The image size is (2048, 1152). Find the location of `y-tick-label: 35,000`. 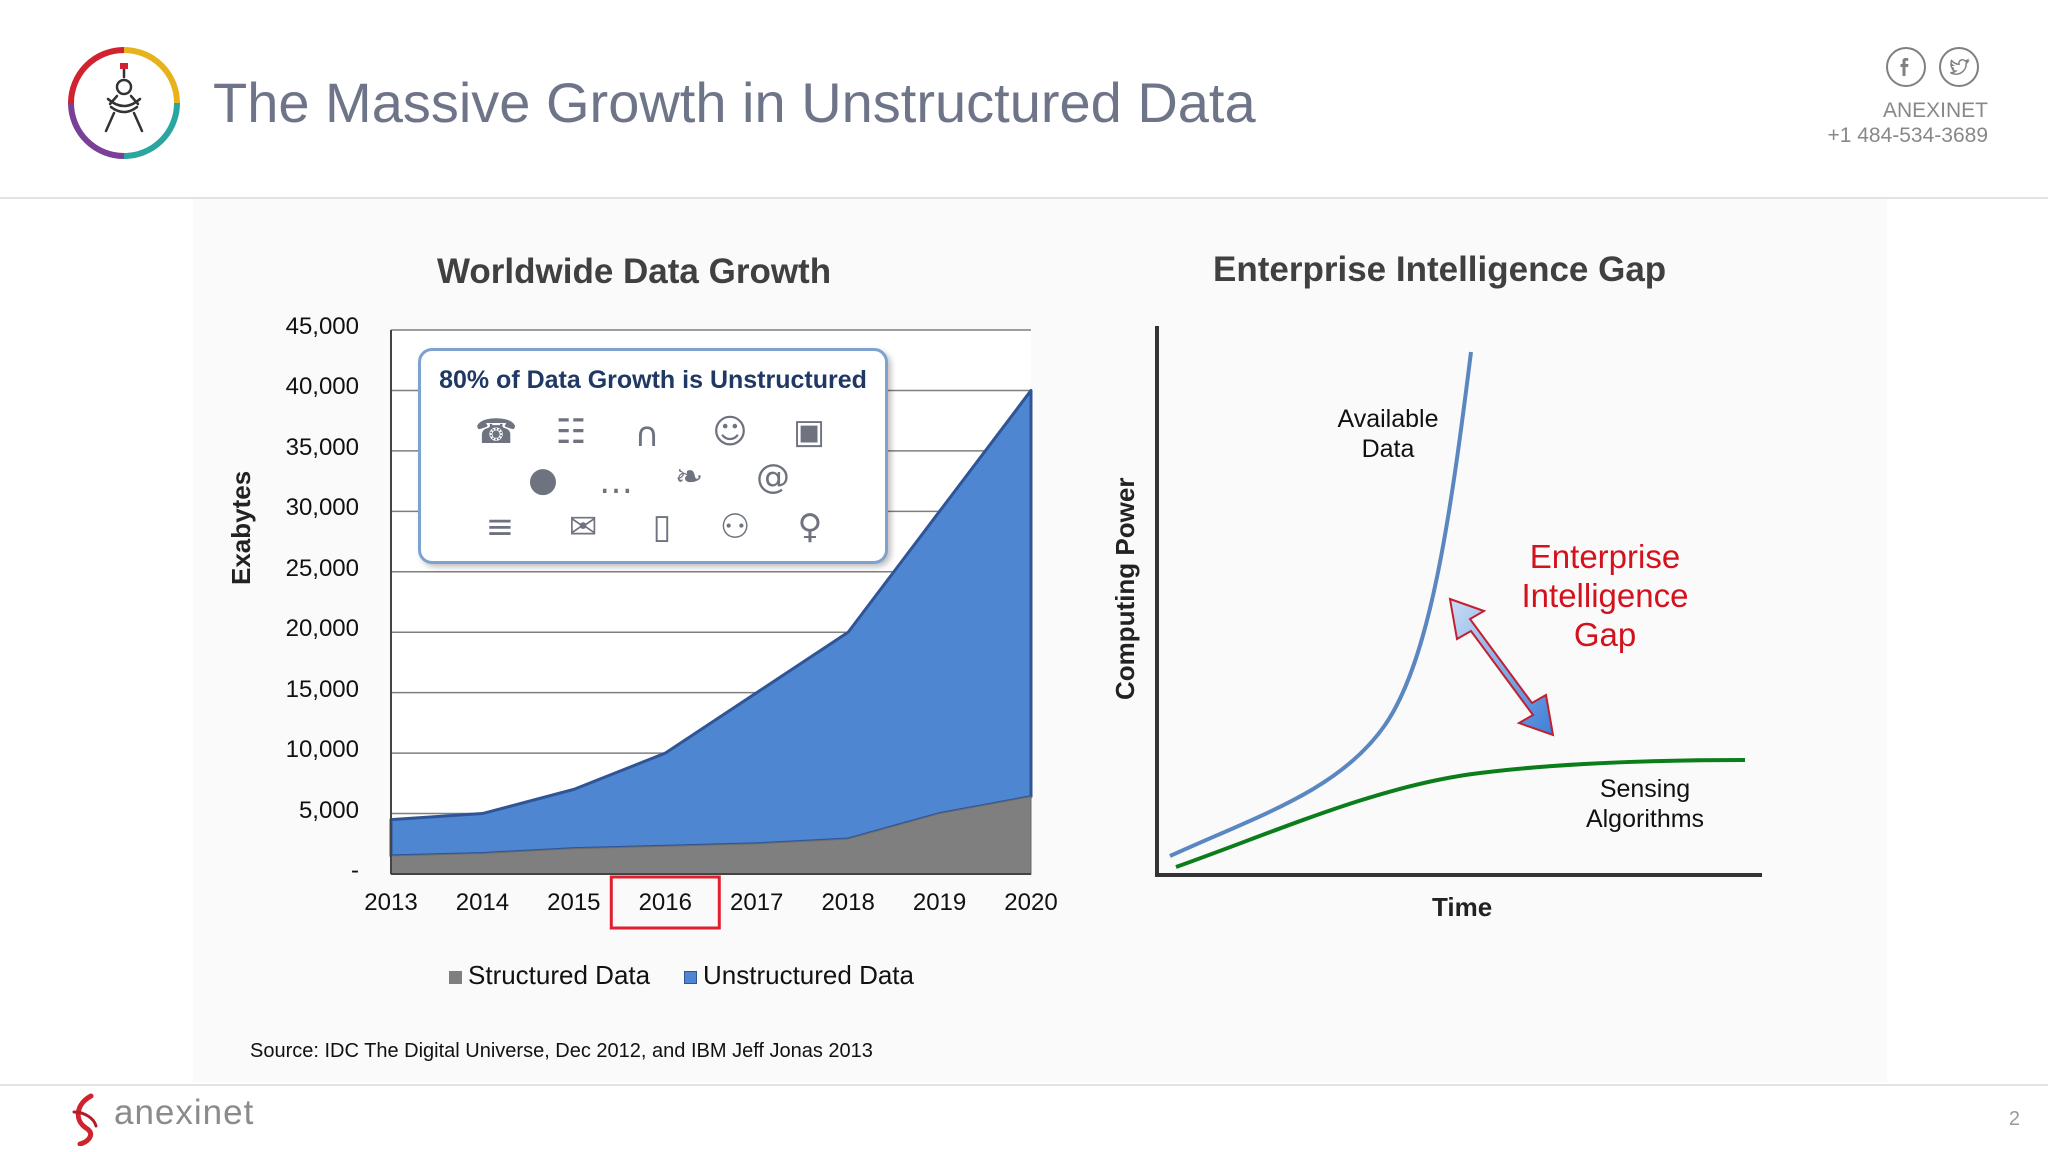

y-tick-label: 35,000 is located at coordinates (322, 447).